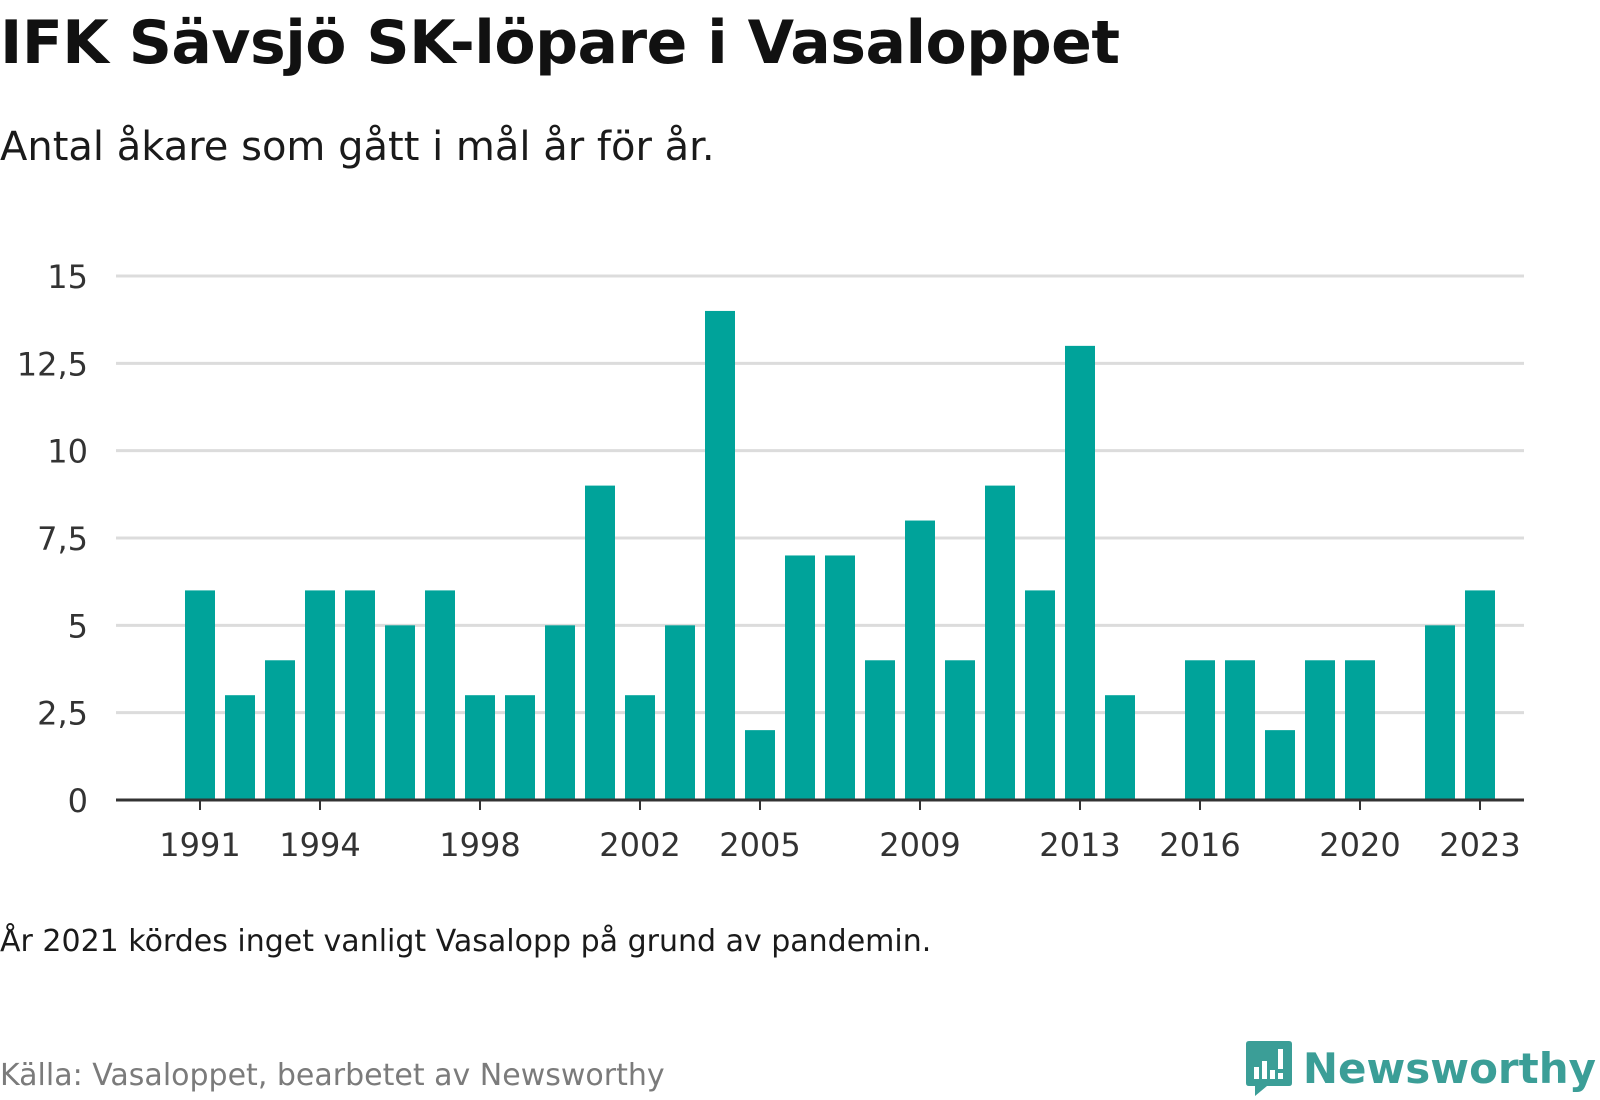 This screenshot has width=1600, height=1100. What do you see at coordinates (1199, 843) in the screenshot?
I see `x-tick-label: 2016` at bounding box center [1199, 843].